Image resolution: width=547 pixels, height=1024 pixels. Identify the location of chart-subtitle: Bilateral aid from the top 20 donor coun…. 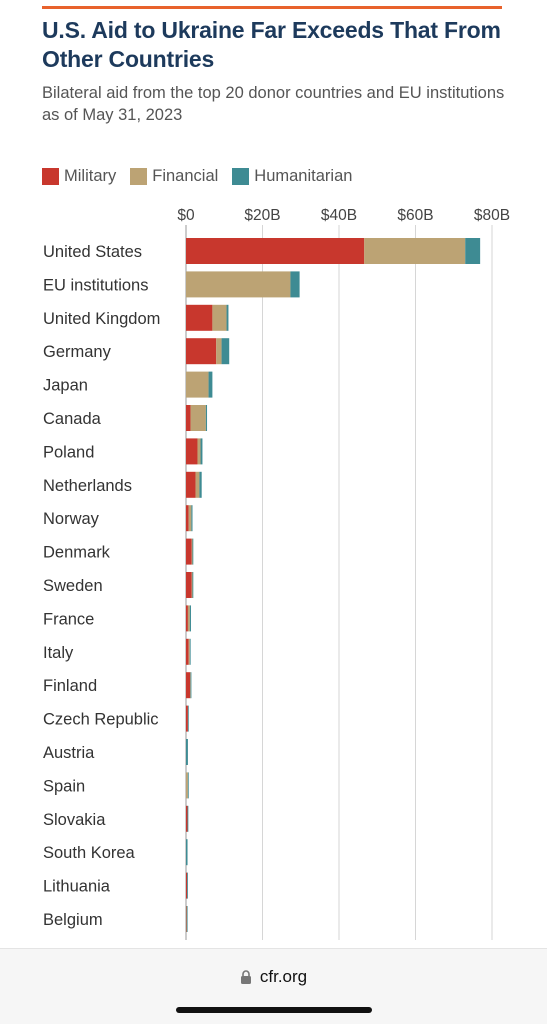
(273, 104).